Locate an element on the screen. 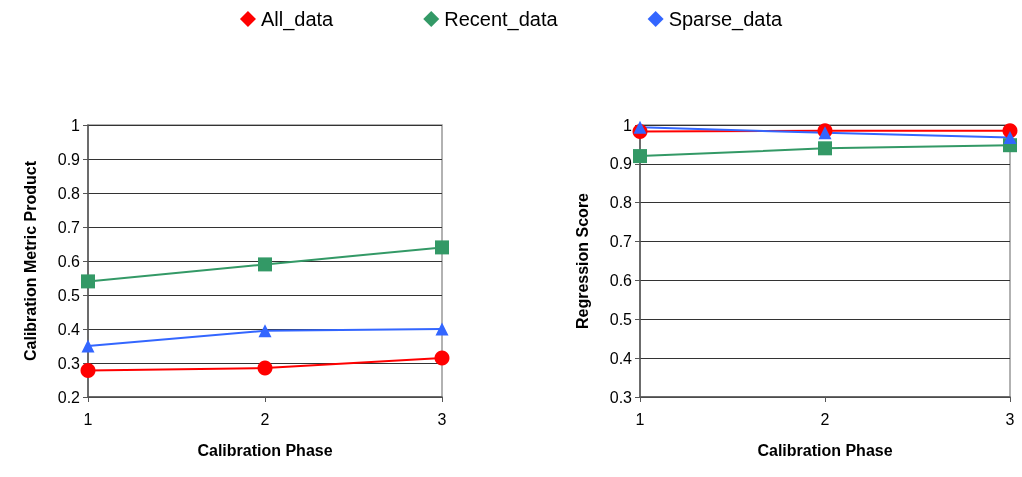 This screenshot has width=1022, height=477. legend-label: Sparse_data is located at coordinates (725, 19).